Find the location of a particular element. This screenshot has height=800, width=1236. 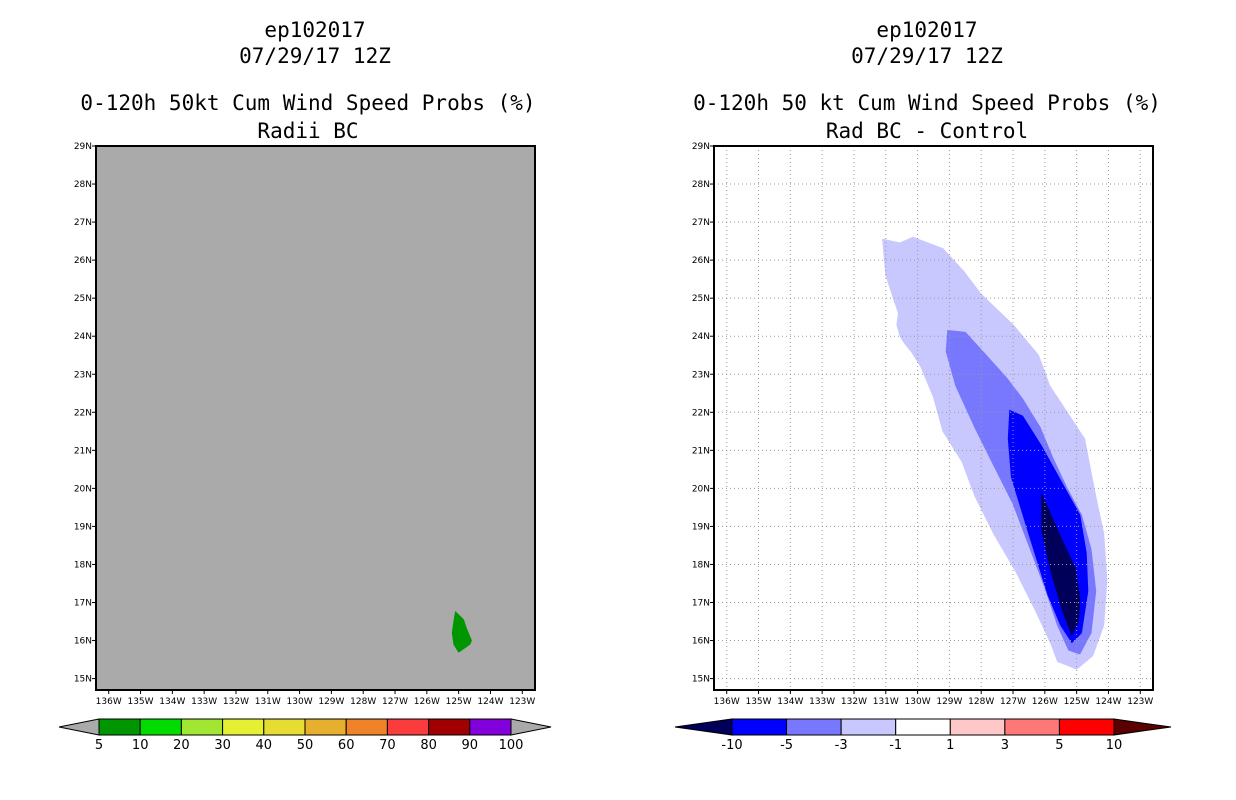

x-tick-label: 129W is located at coordinates (949, 702).